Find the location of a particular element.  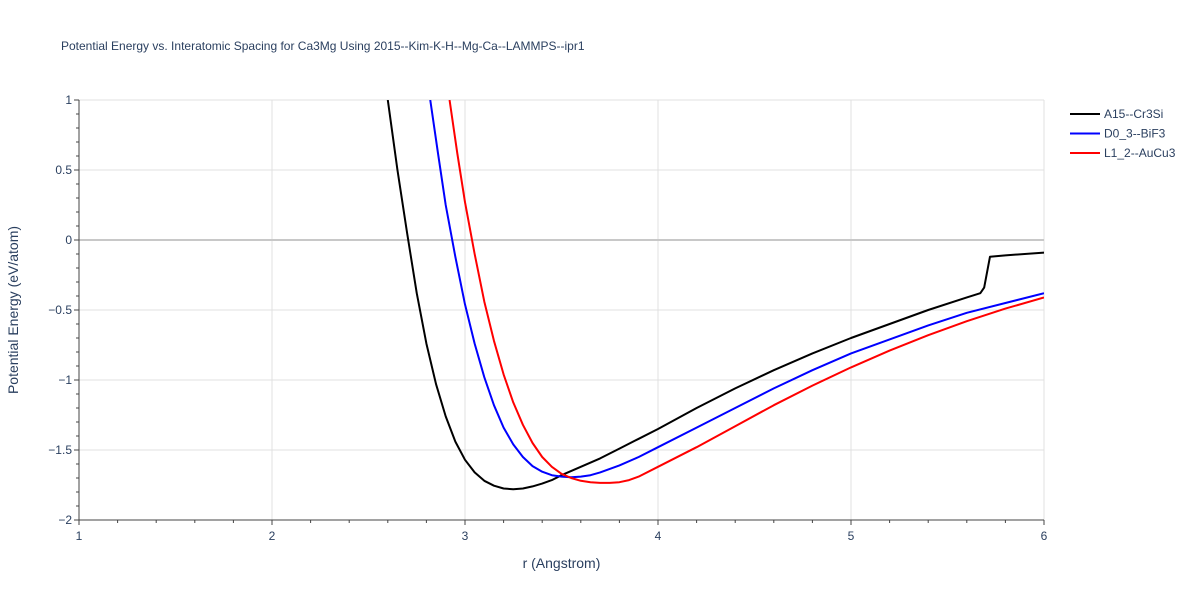

legend-item: L1_2--AuCu3 is located at coordinates (1123, 153).